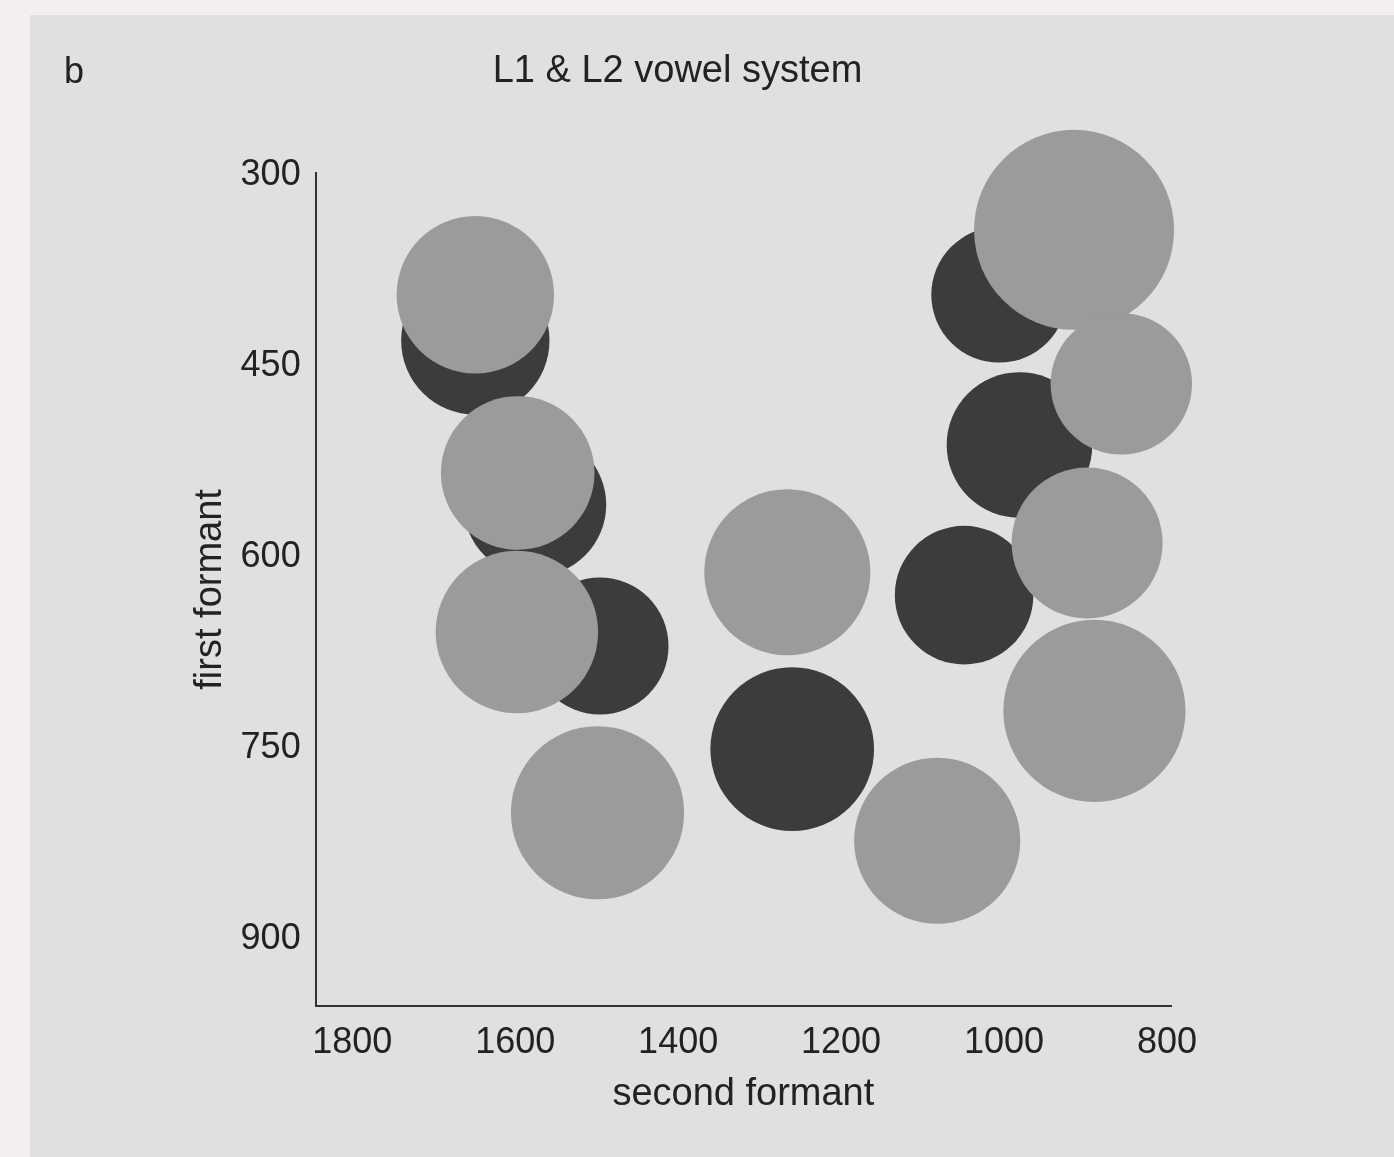 The image size is (1394, 1157). I want to click on x-tick-label: 1600, so click(515, 1040).